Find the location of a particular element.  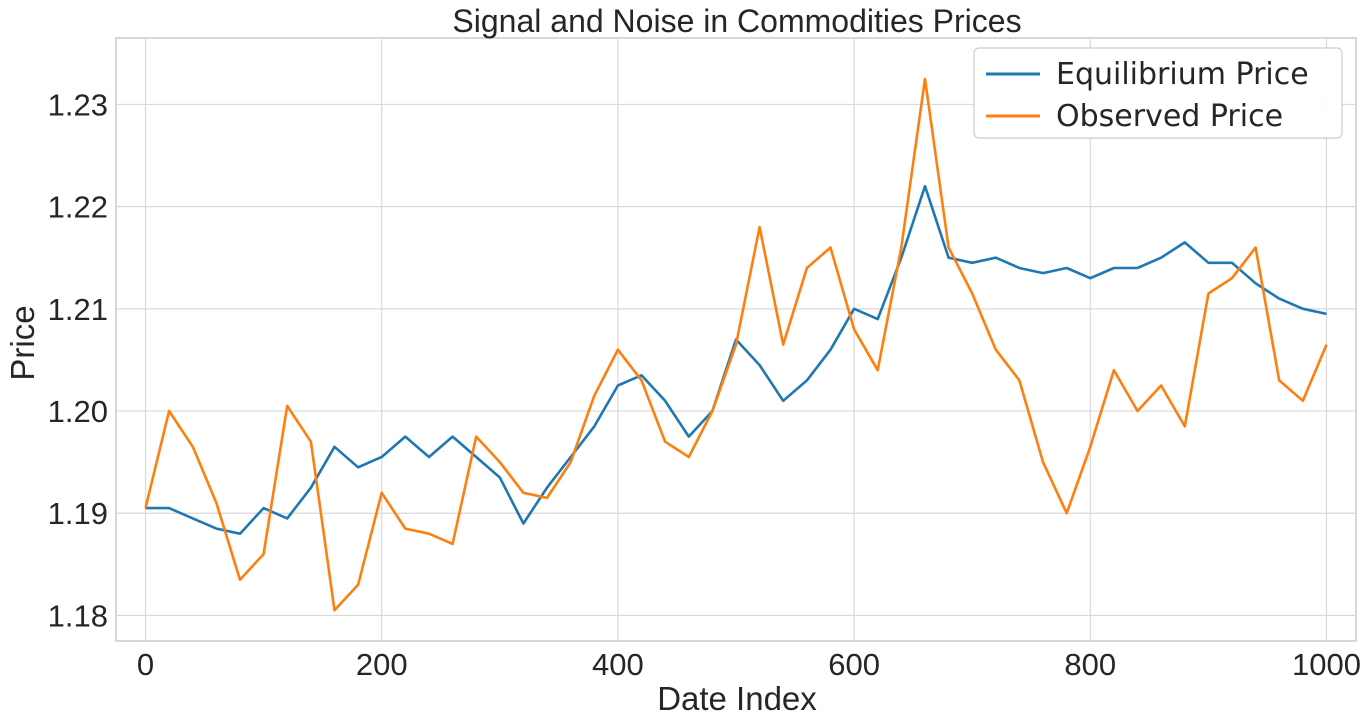

y-tick-label: 1.21 is located at coordinates (78, 309).